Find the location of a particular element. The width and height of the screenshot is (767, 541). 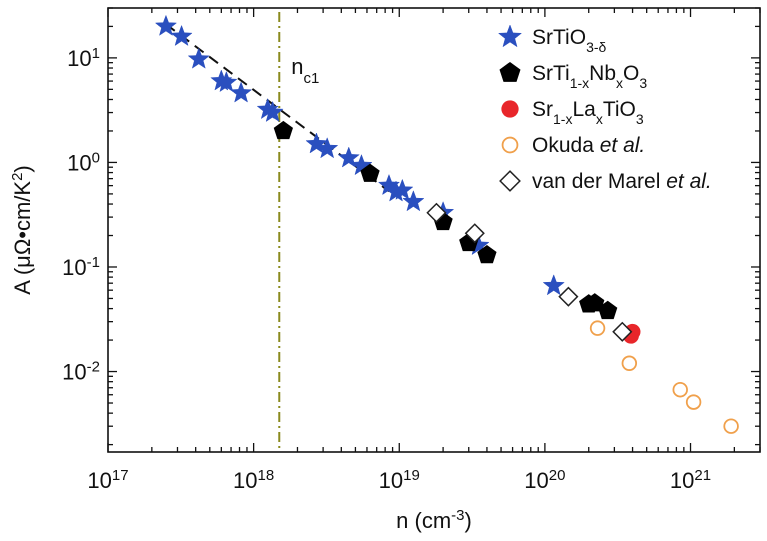

y-tick-label: 10⁻¹ is located at coordinates (81, 266).